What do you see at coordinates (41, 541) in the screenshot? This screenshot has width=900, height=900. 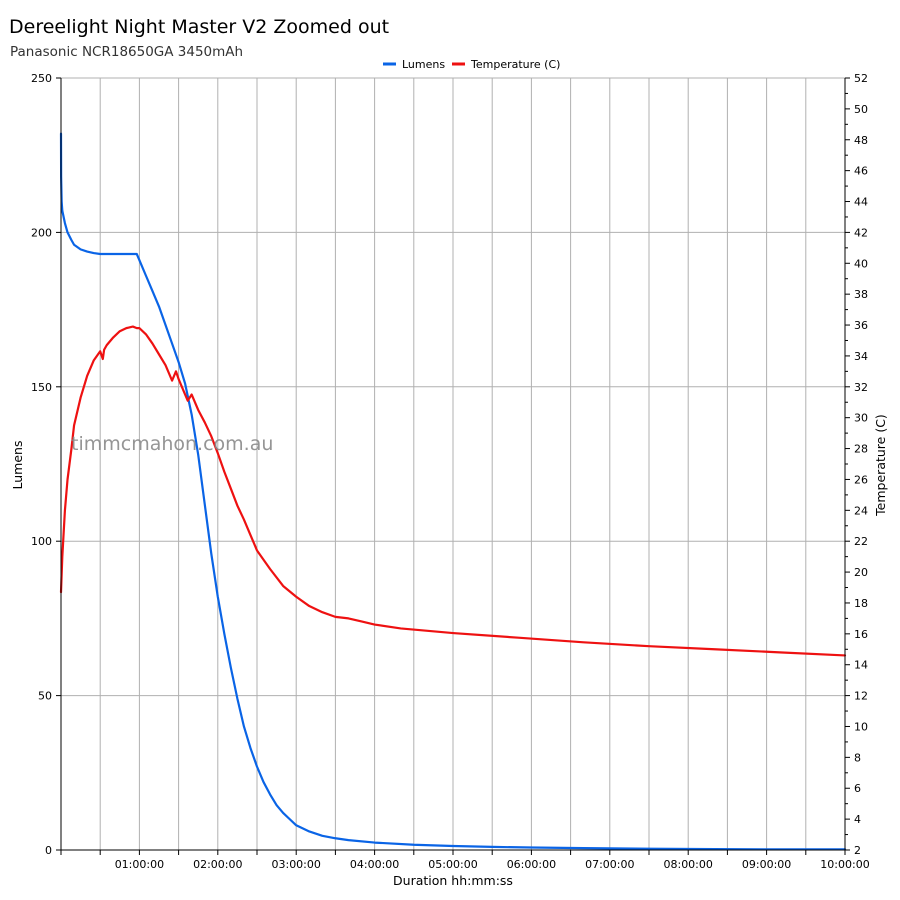 I see `y-tick-label: 100` at bounding box center [41, 541].